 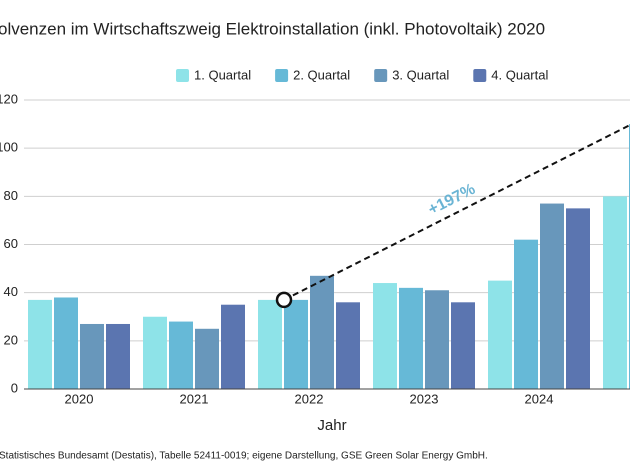 What do you see at coordinates (424, 398) in the screenshot?
I see `x-tick-label: 2023` at bounding box center [424, 398].